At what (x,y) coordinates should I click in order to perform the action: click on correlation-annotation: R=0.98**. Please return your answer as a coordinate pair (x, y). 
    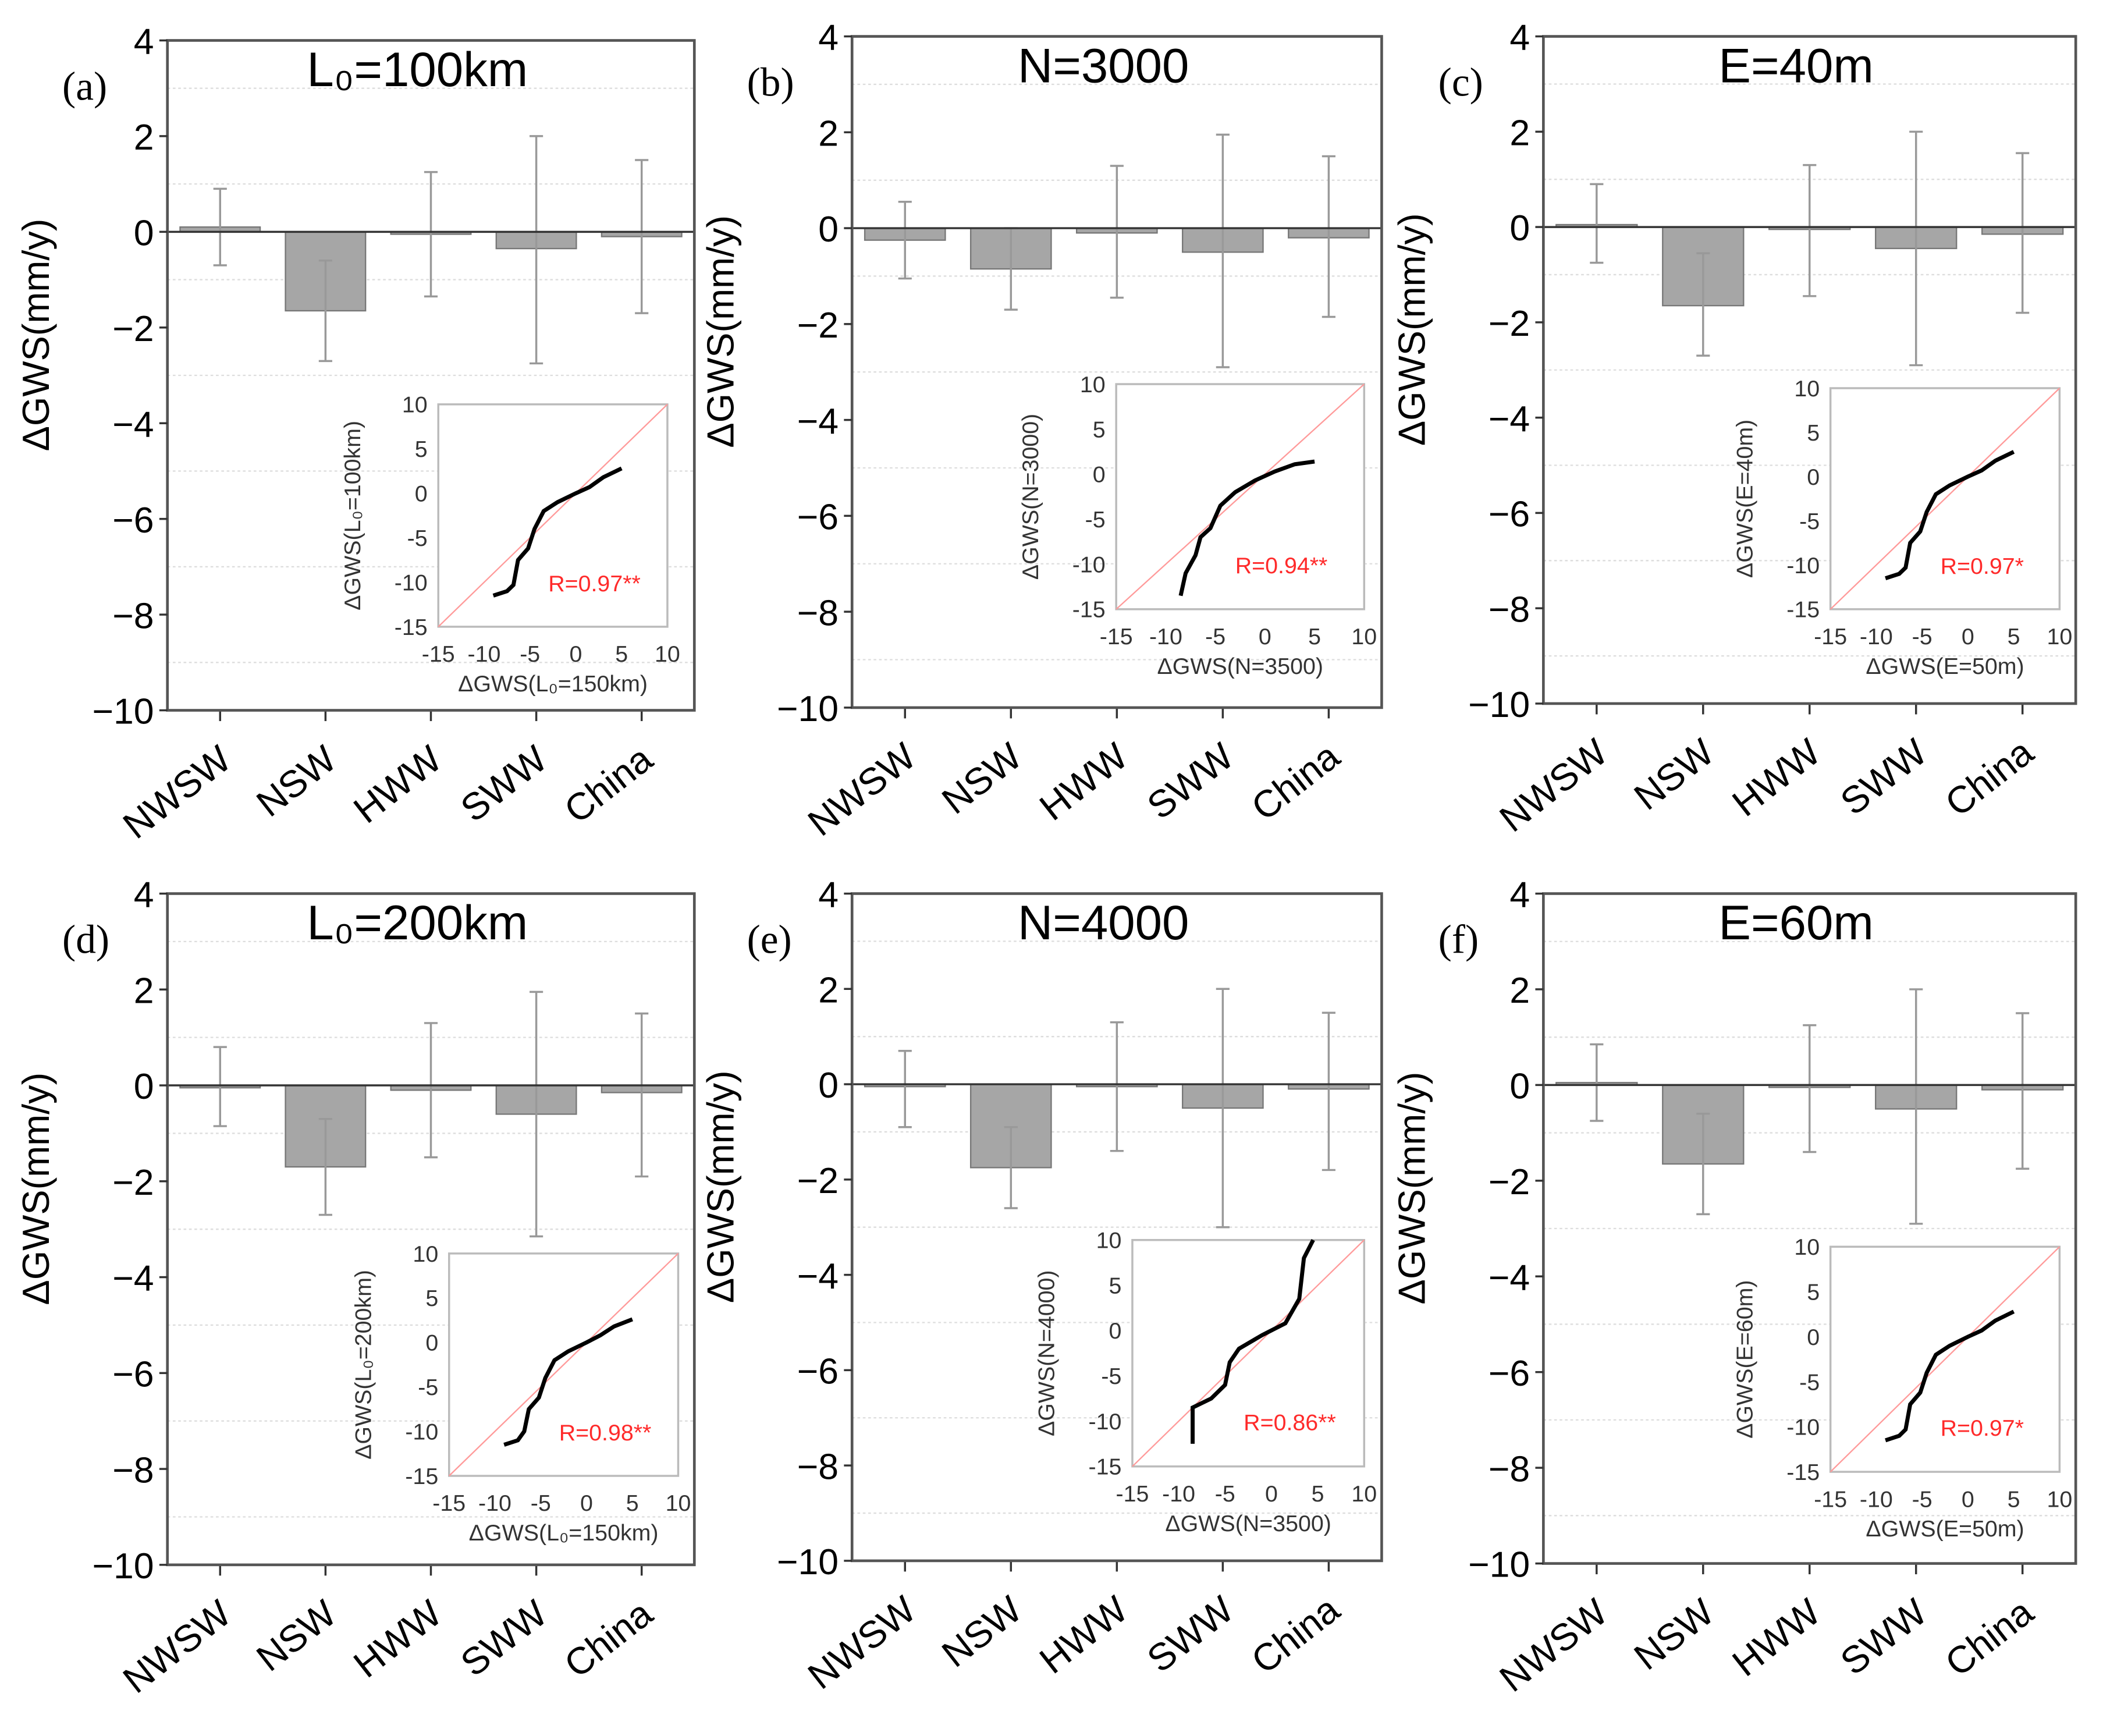
    Looking at the image, I should click on (605, 1433).